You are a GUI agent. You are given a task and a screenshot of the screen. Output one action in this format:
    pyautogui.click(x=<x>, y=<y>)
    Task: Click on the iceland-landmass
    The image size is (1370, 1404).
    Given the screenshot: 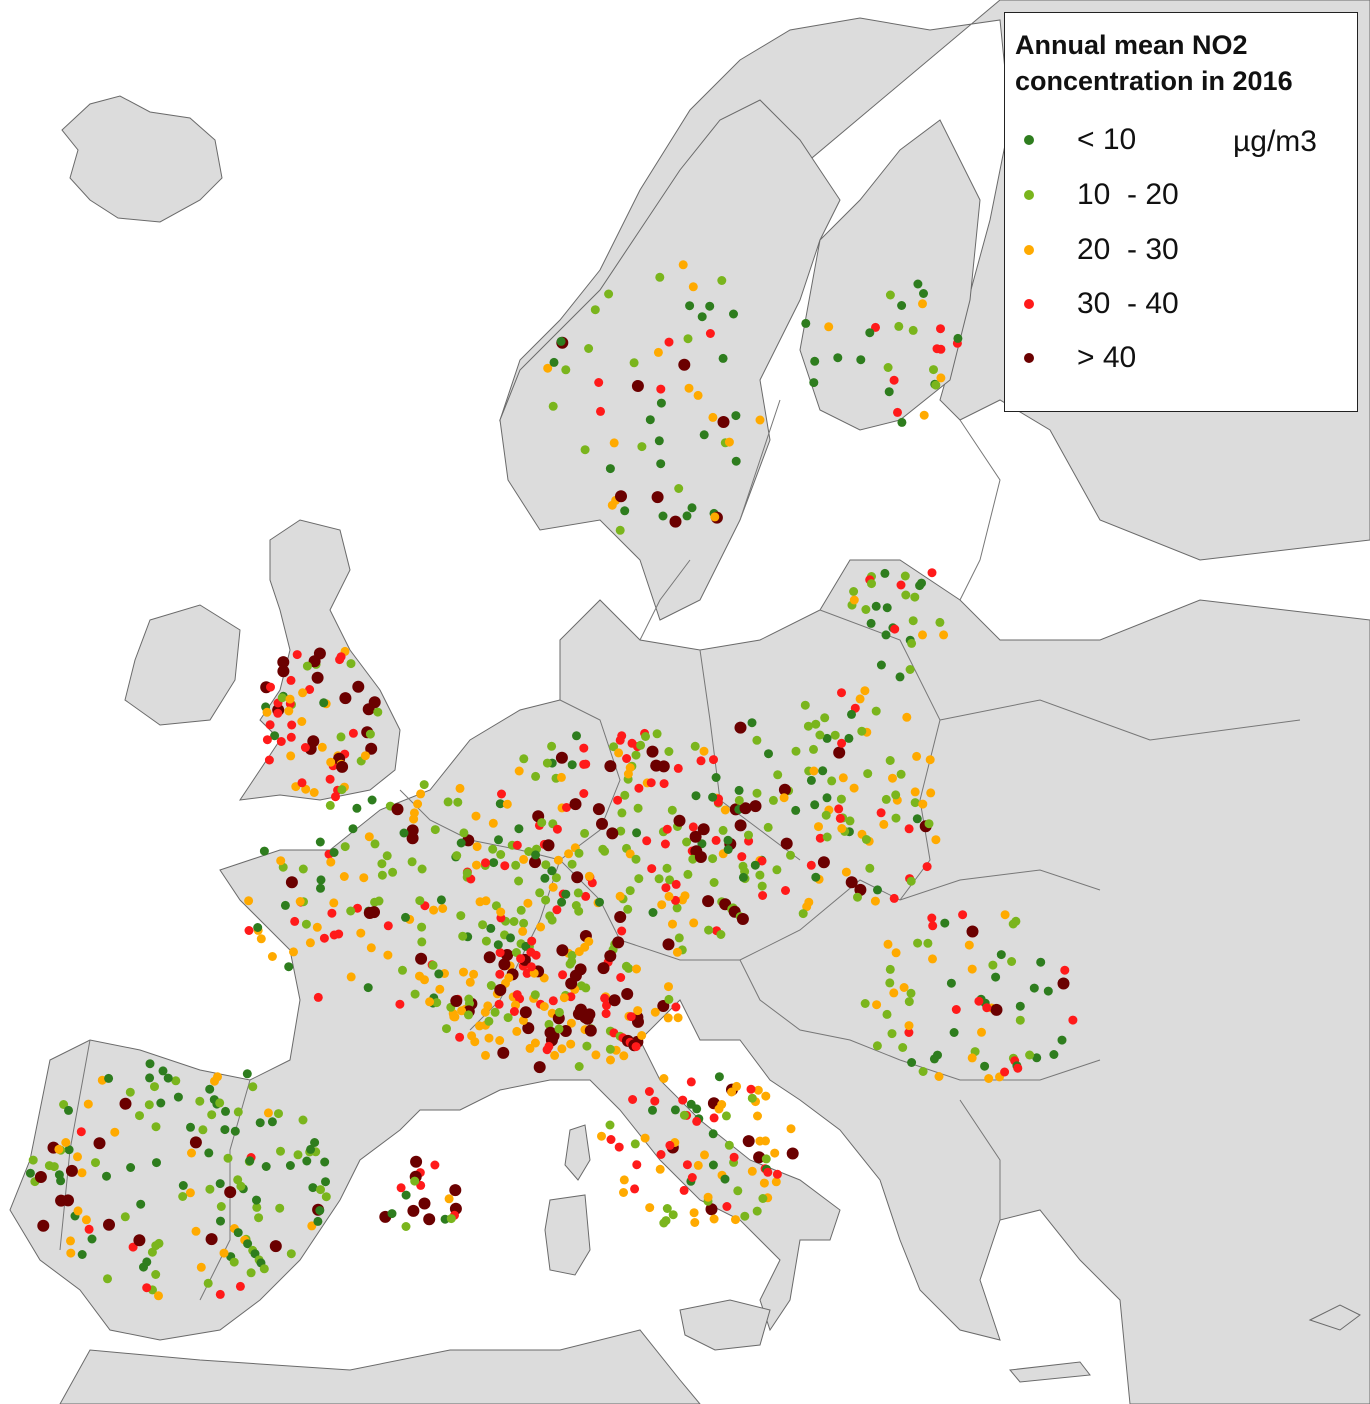 What is the action you would take?
    pyautogui.click(x=142, y=159)
    